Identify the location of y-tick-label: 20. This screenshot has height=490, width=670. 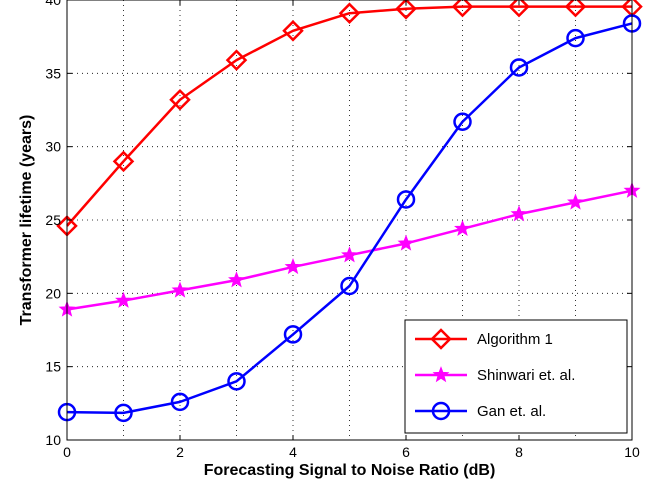
(53, 293).